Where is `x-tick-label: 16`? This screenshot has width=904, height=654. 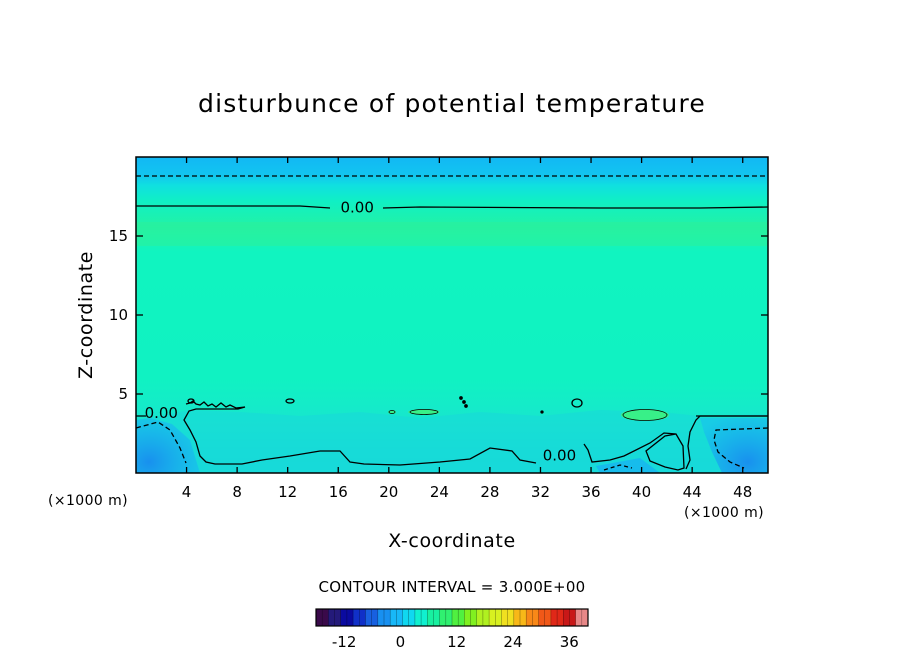
x-tick-label: 16 is located at coordinates (338, 492).